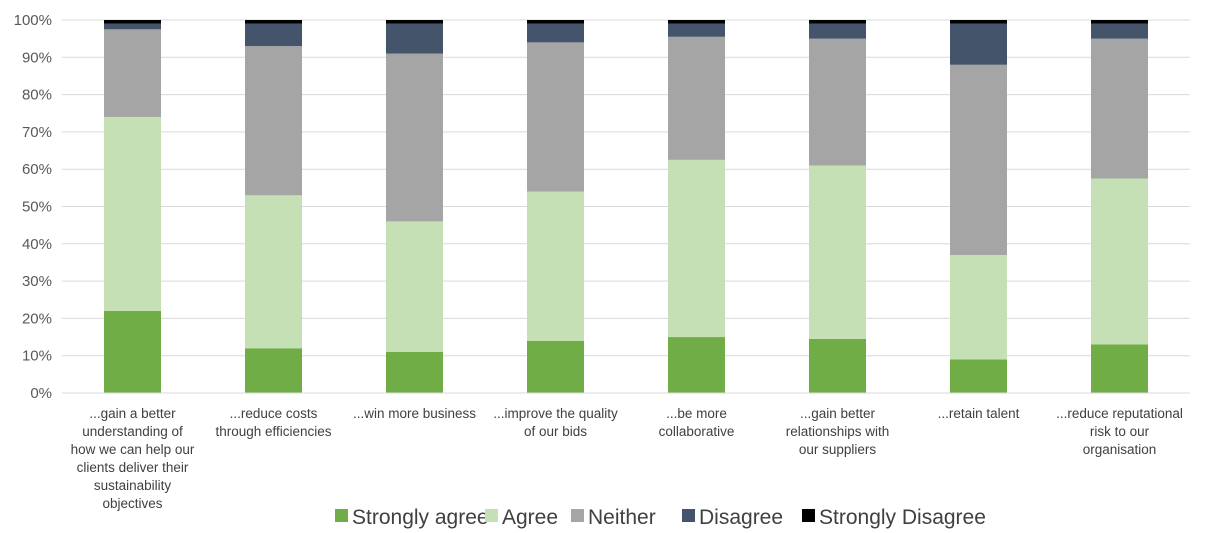 This screenshot has height=533, width=1210. I want to click on legend-label: Strongly Disagree, so click(902, 517).